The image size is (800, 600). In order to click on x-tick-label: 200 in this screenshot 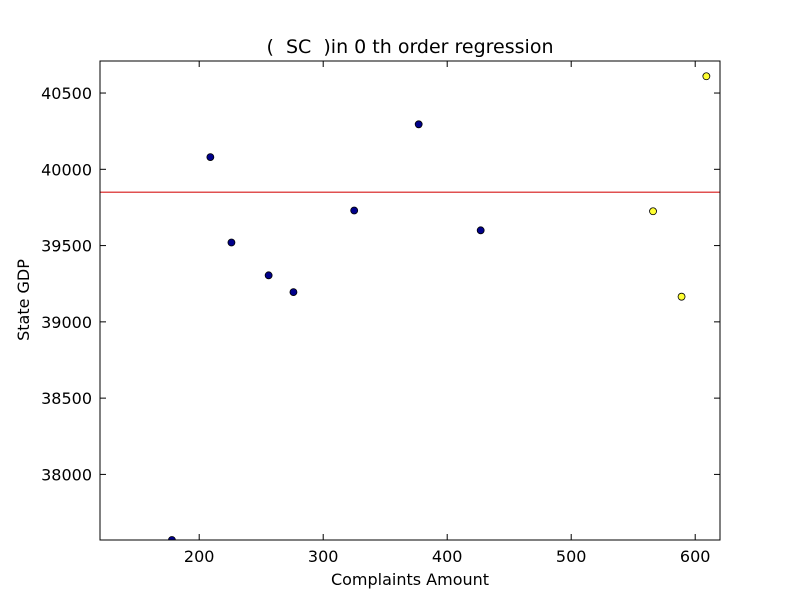, I will do `click(199, 556)`.